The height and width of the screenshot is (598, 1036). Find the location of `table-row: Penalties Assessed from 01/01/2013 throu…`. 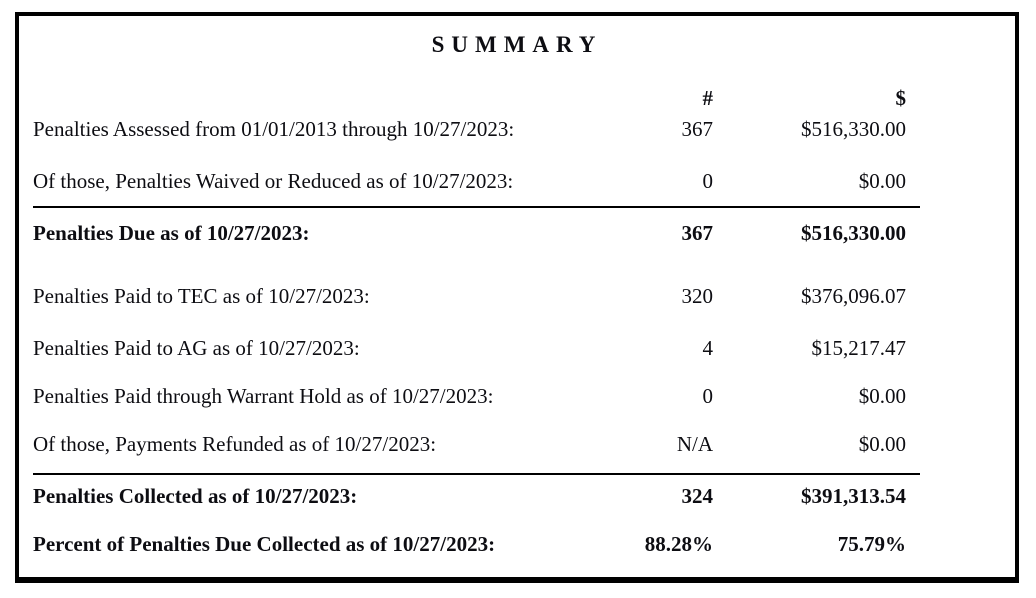

table-row: Penalties Assessed from 01/01/2013 throu… is located at coordinates (476, 129).